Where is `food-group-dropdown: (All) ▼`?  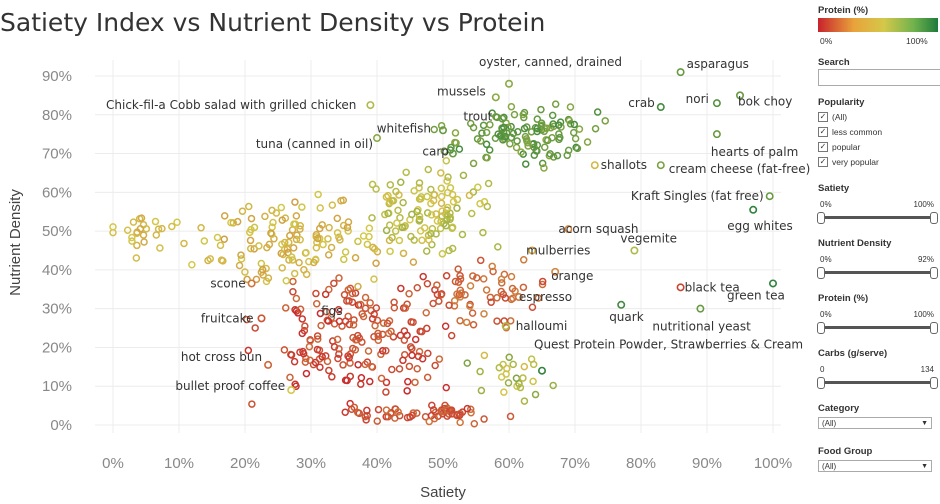
food-group-dropdown: (All) ▼ is located at coordinates (875, 466).